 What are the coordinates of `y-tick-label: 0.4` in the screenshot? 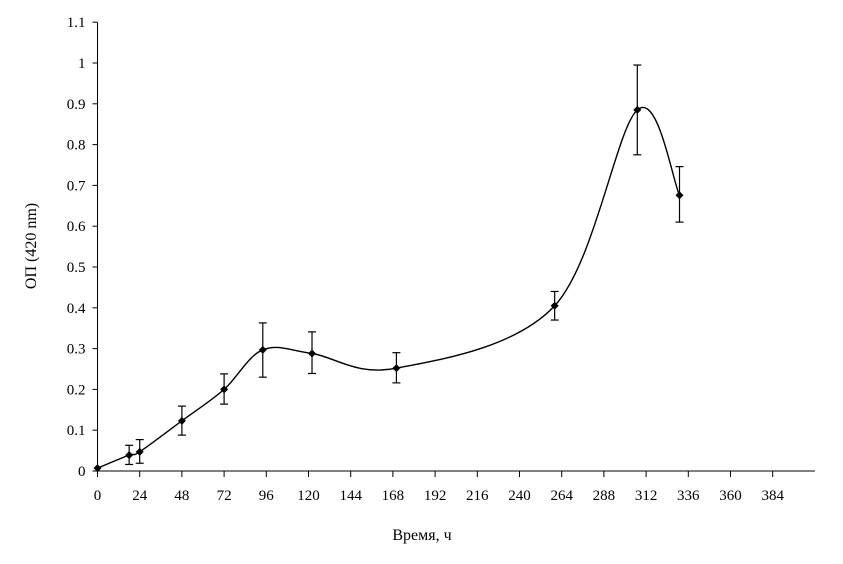 It's located at (76, 309).